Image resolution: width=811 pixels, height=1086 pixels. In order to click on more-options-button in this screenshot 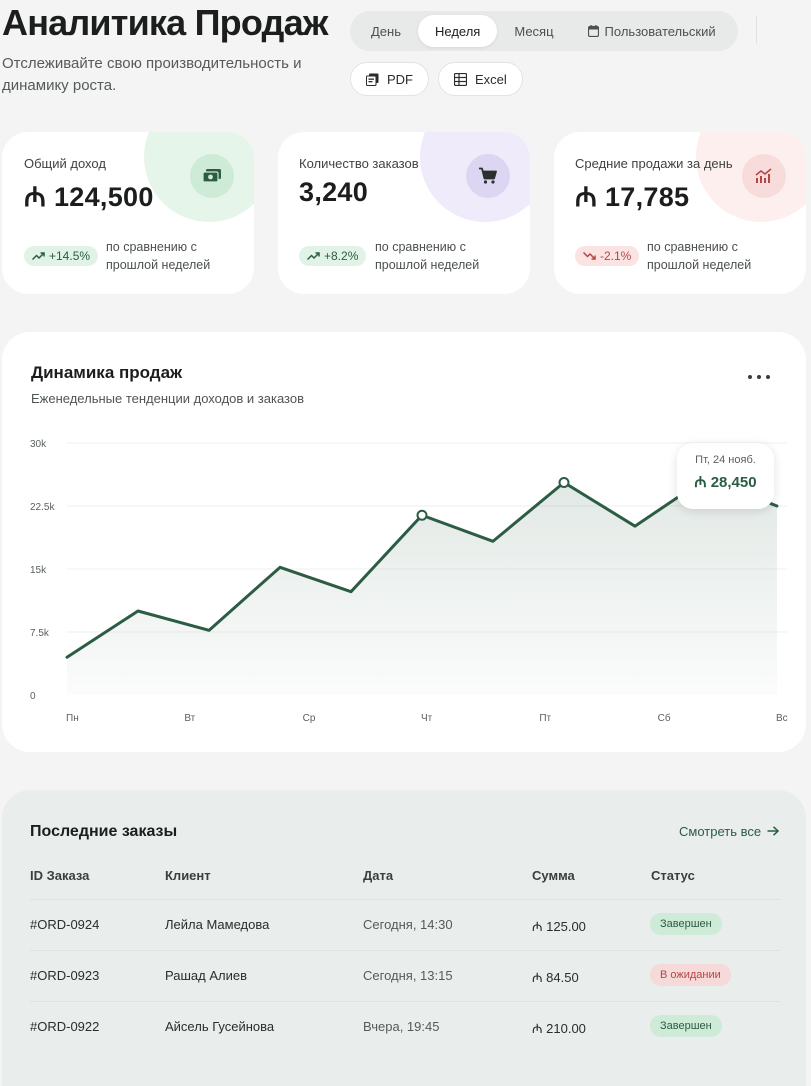, I will do `click(759, 377)`.